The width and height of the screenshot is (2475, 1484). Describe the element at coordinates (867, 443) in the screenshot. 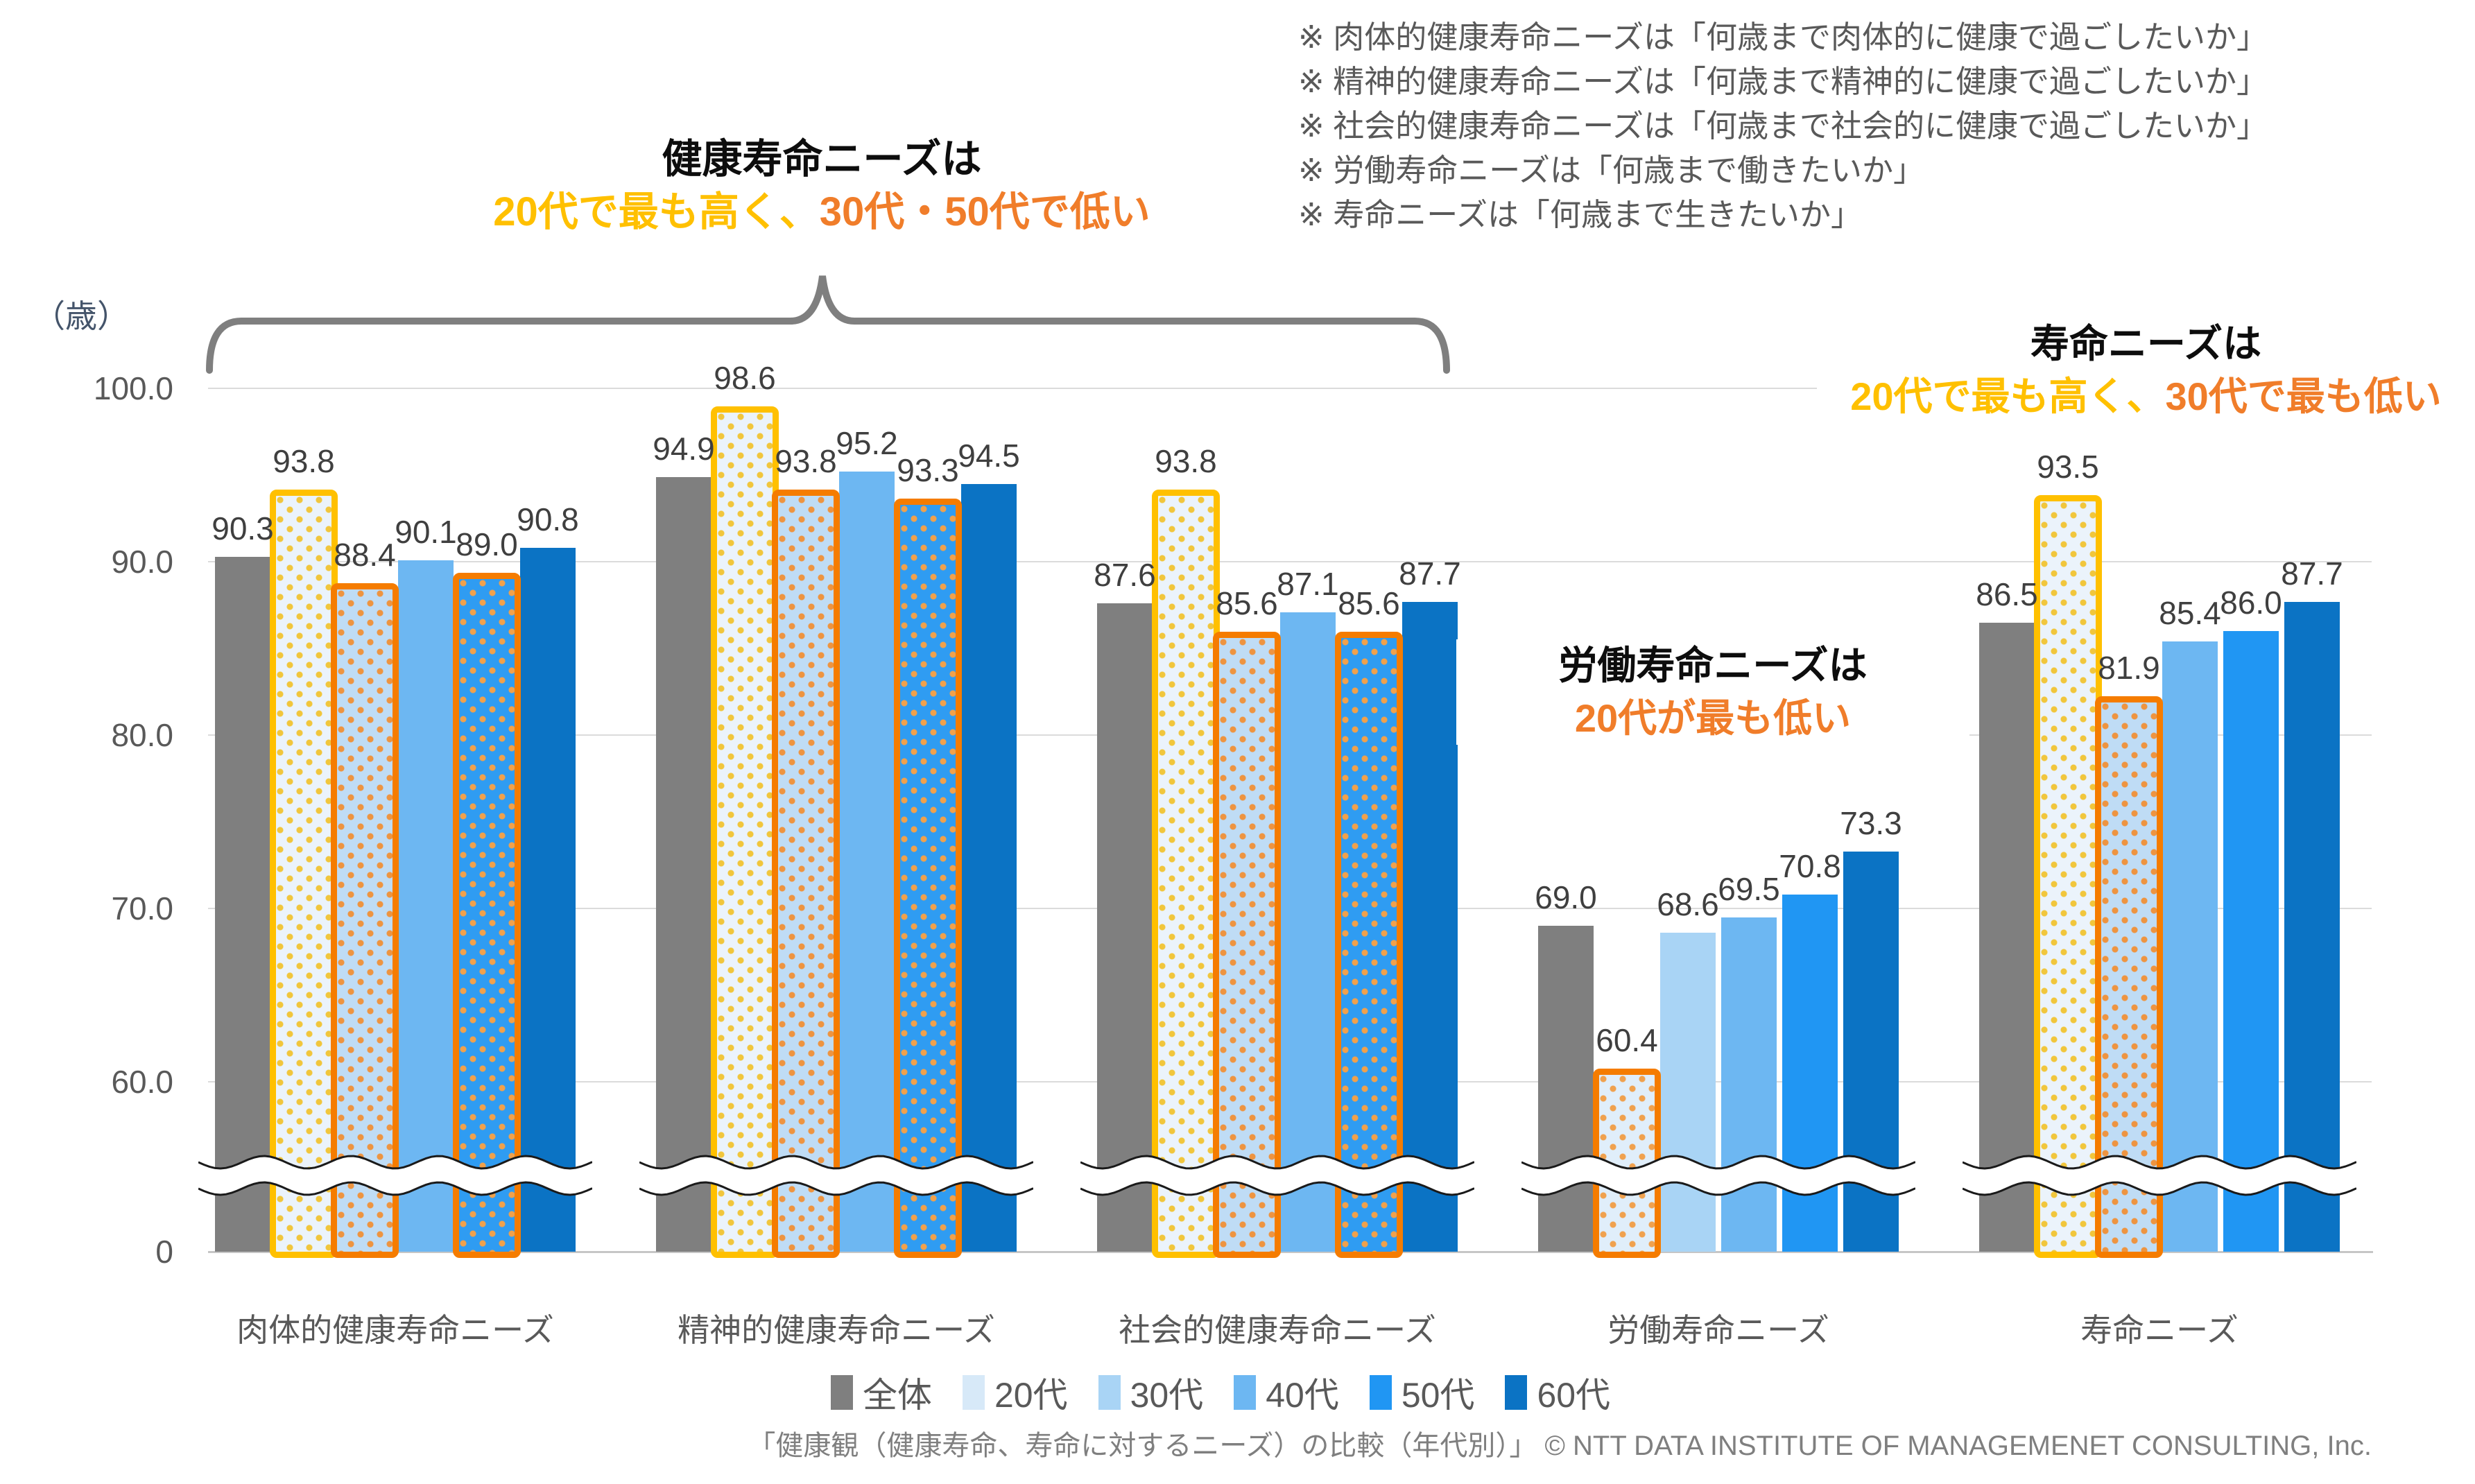

I see `bar-value-label: 95.2` at that location.